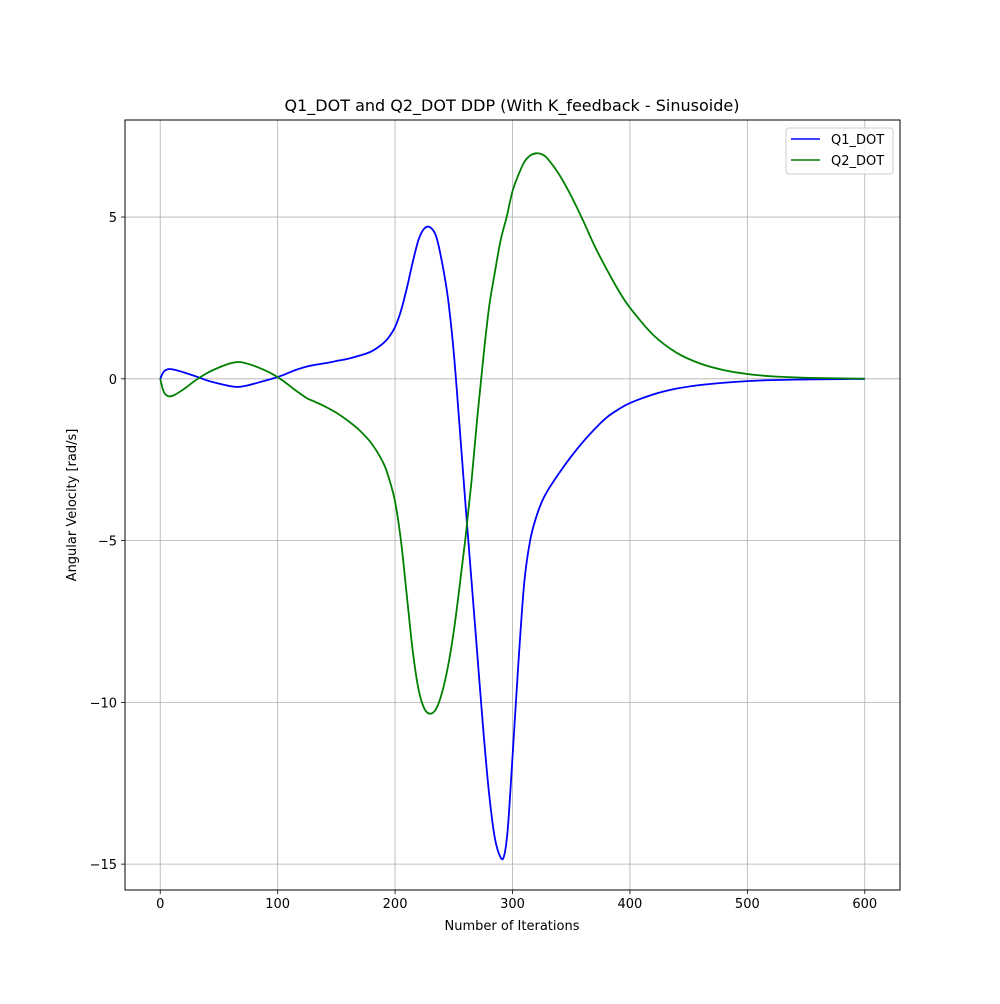 This screenshot has height=1004, width=1000. Describe the element at coordinates (747, 904) in the screenshot. I see `x-tick-label: 500` at that location.